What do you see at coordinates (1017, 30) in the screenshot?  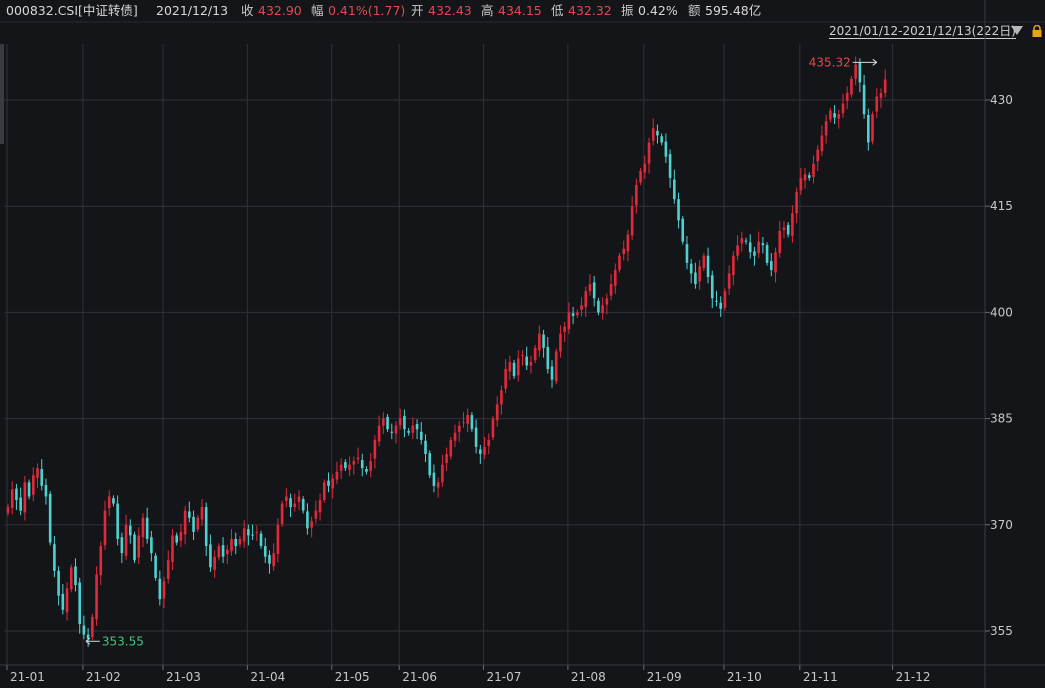 I see `dropdown-triangle-icon` at bounding box center [1017, 30].